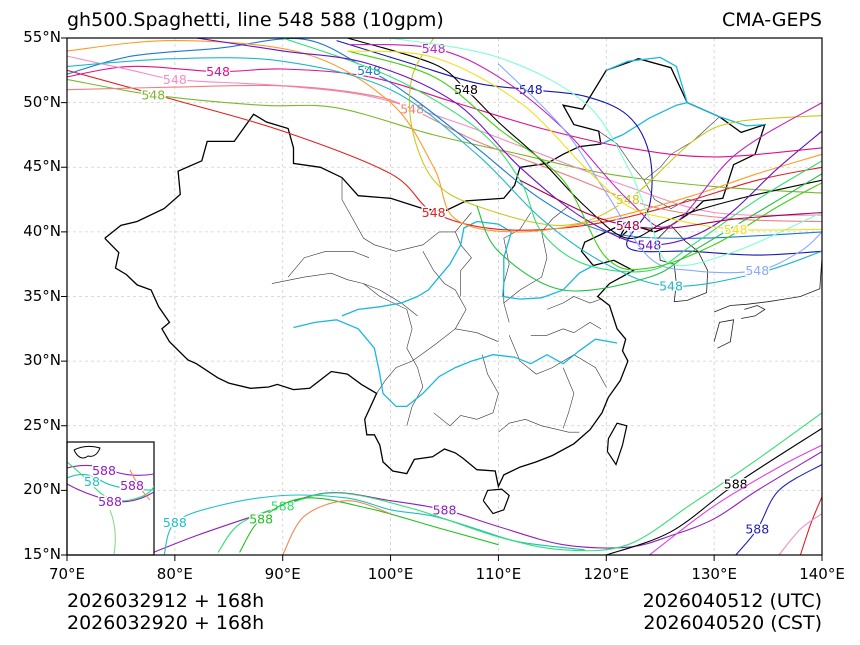 The height and width of the screenshot is (645, 860). What do you see at coordinates (92, 481) in the screenshot?
I see `svg-text: 58` at bounding box center [92, 481].